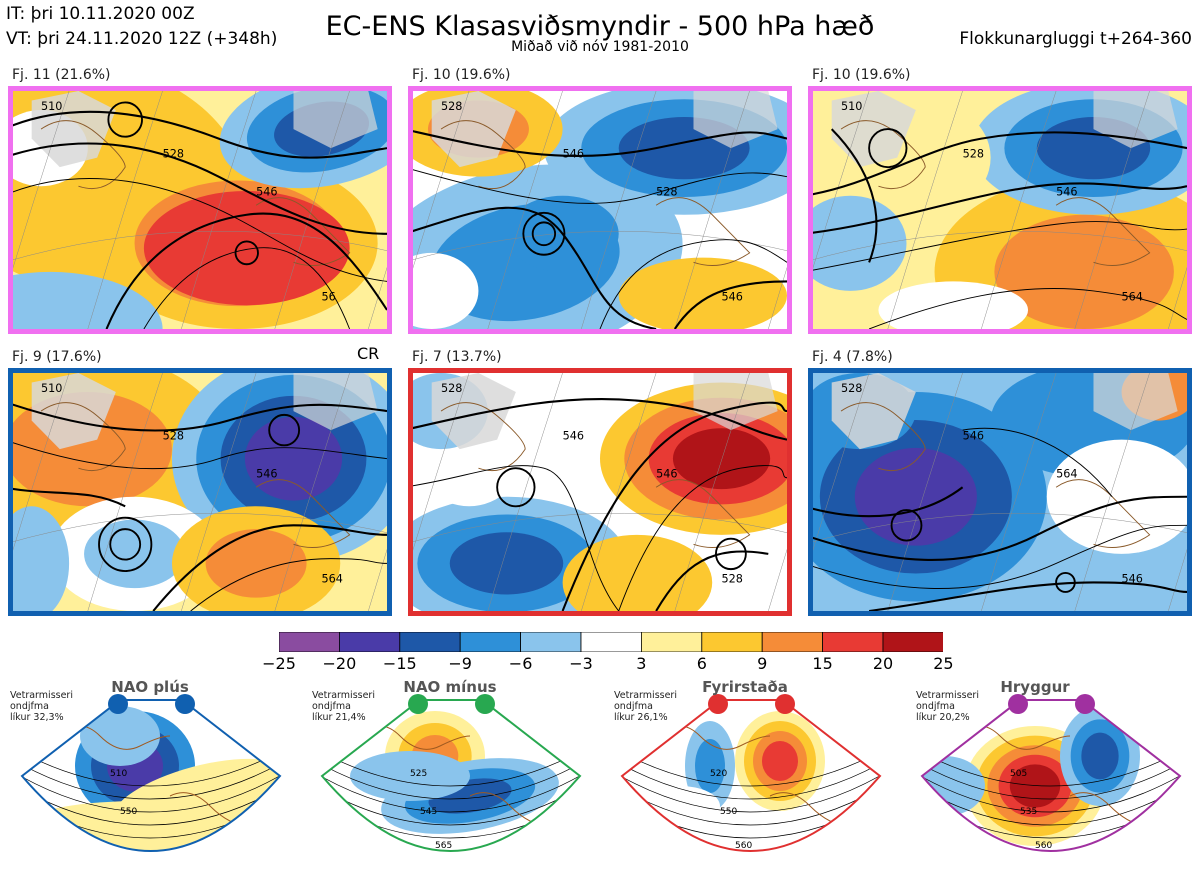 Image resolution: width=1200 pixels, height=875 pixels. What do you see at coordinates (861, 75) in the screenshot?
I see `panel-label: Fj. 10 (19.6%)` at bounding box center [861, 75].